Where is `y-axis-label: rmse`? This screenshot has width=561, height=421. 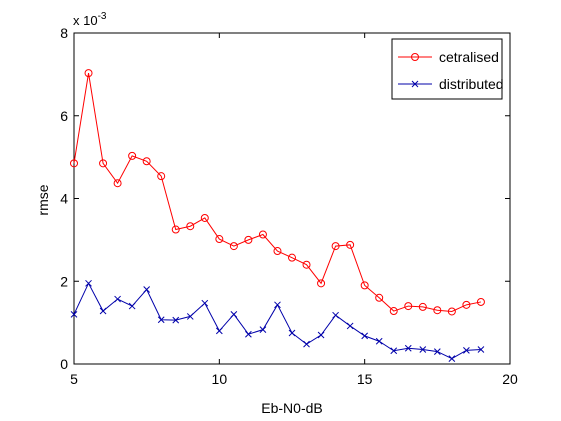
y-axis-label: rmse is located at coordinates (43, 199).